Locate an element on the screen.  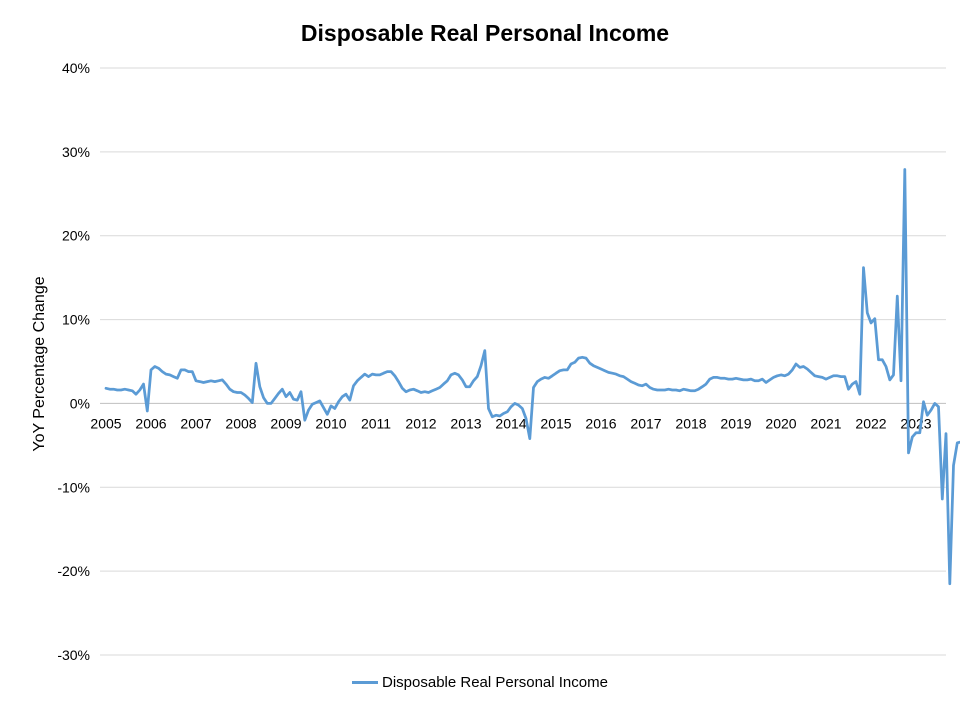
x-tick-label: 2013 is located at coordinates (465, 423).